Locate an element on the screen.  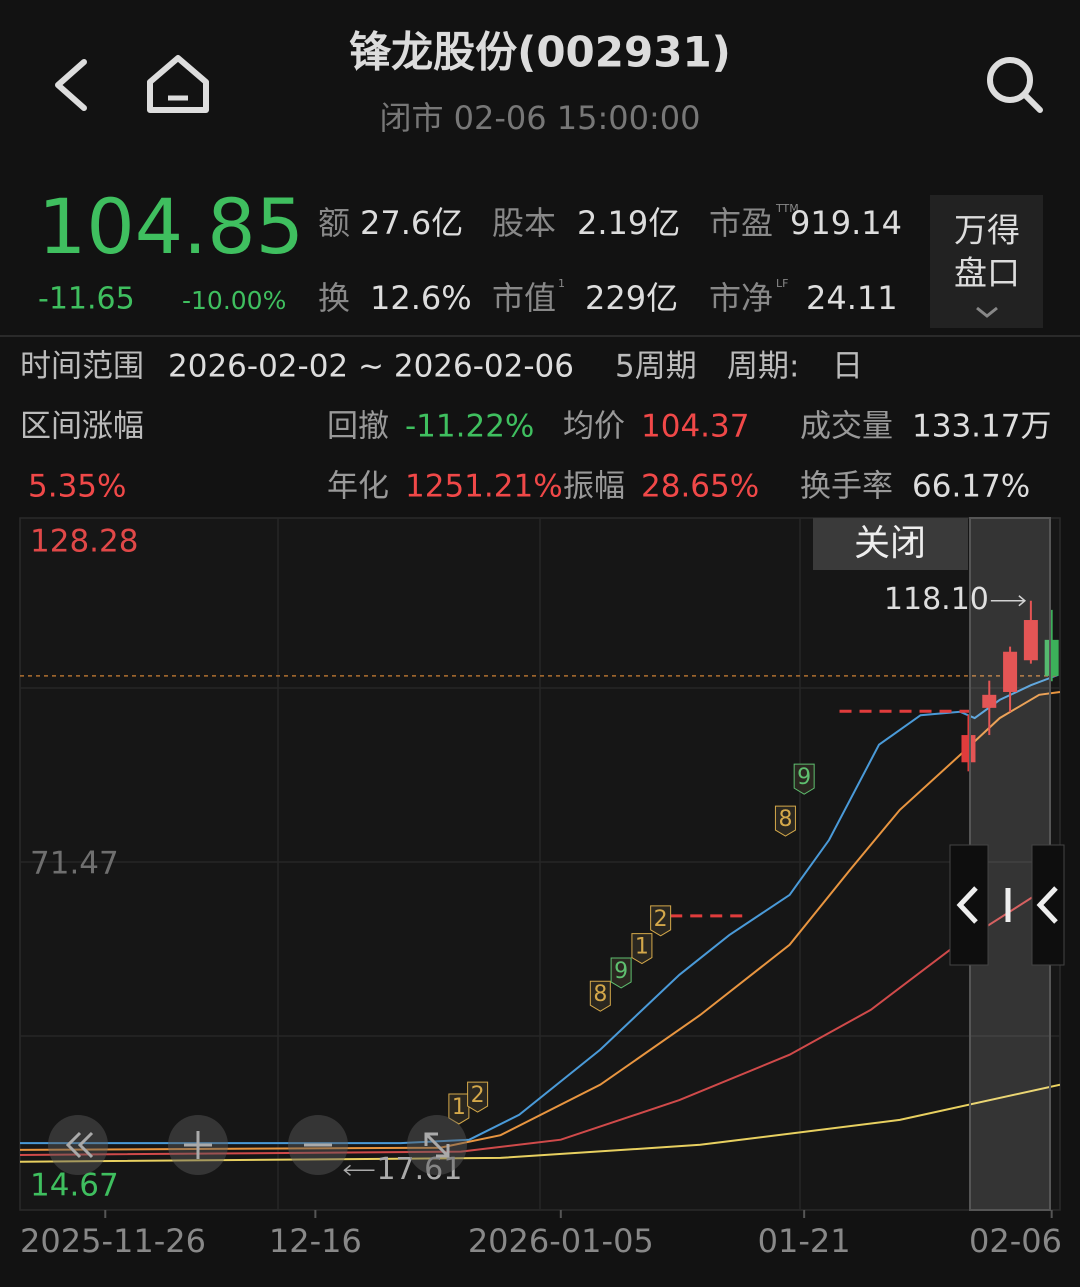
range-handle is located at coordinates (1007, 905).